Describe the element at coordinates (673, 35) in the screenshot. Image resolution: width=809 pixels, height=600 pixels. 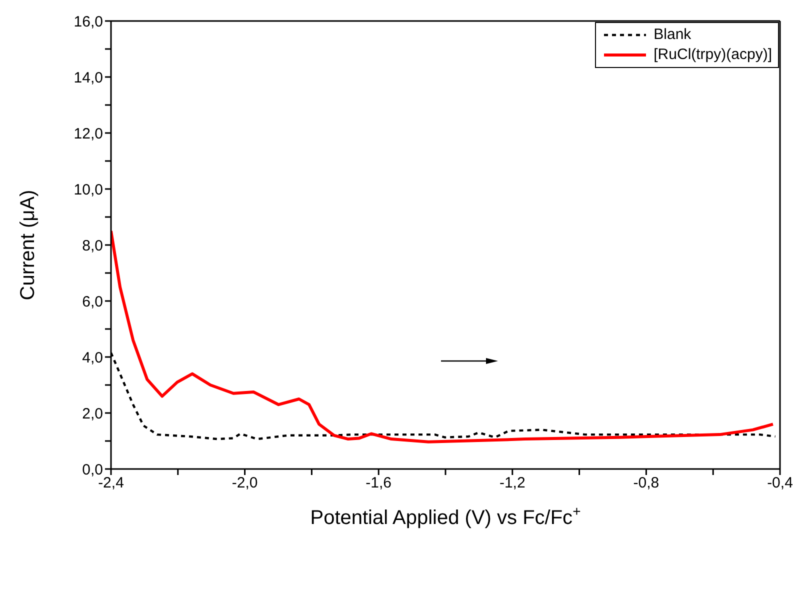
I see `legend-label: Blank` at that location.